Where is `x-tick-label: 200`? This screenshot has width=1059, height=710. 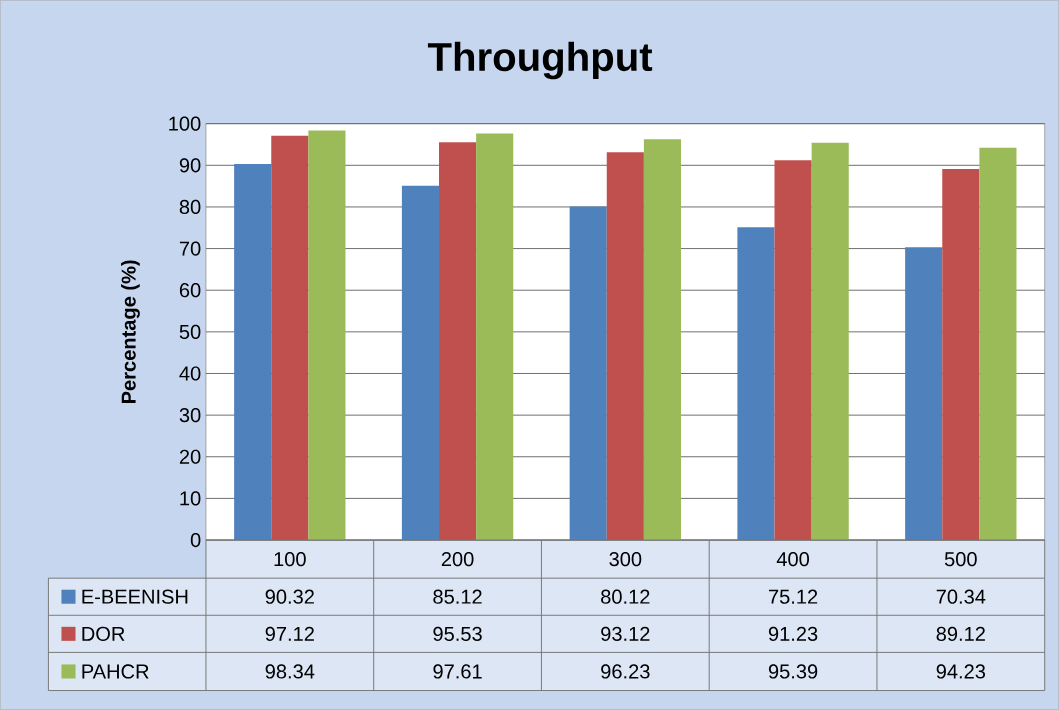 x-tick-label: 200 is located at coordinates (457, 559).